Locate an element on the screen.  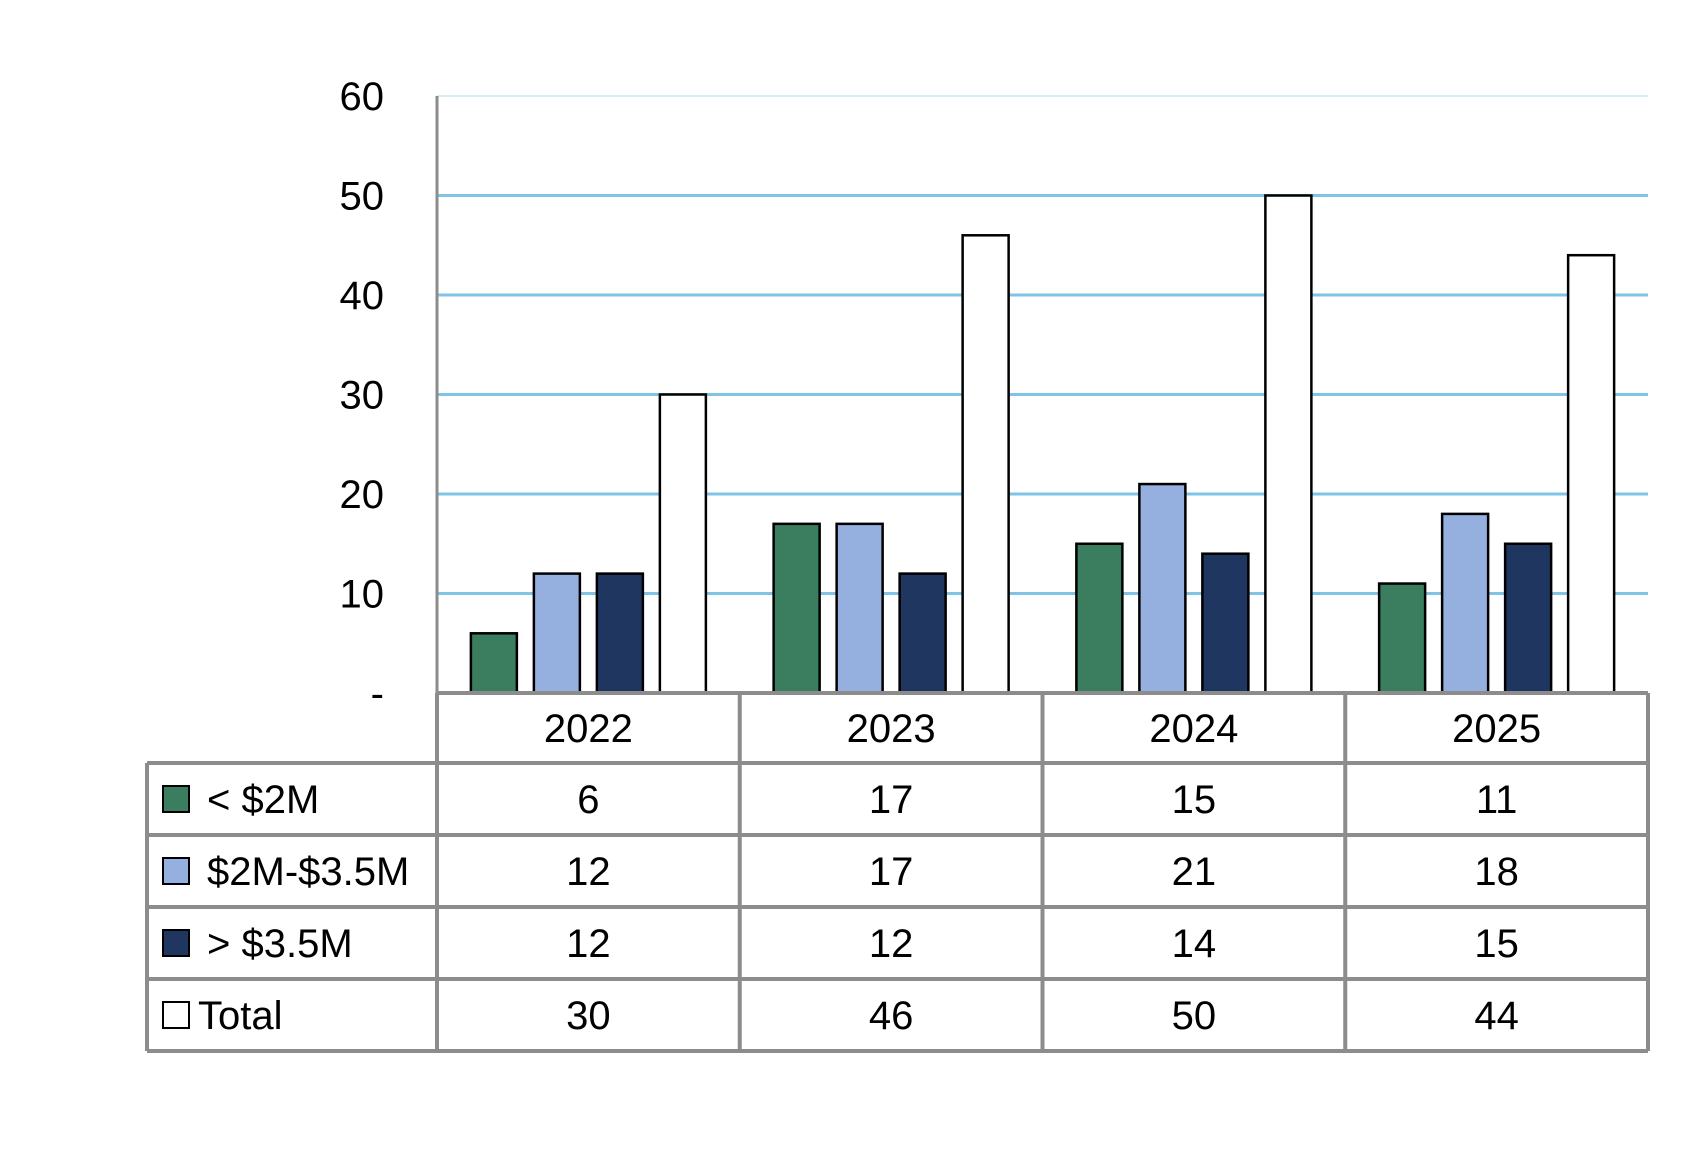
x-tick-label: 2024 is located at coordinates (1193, 729).